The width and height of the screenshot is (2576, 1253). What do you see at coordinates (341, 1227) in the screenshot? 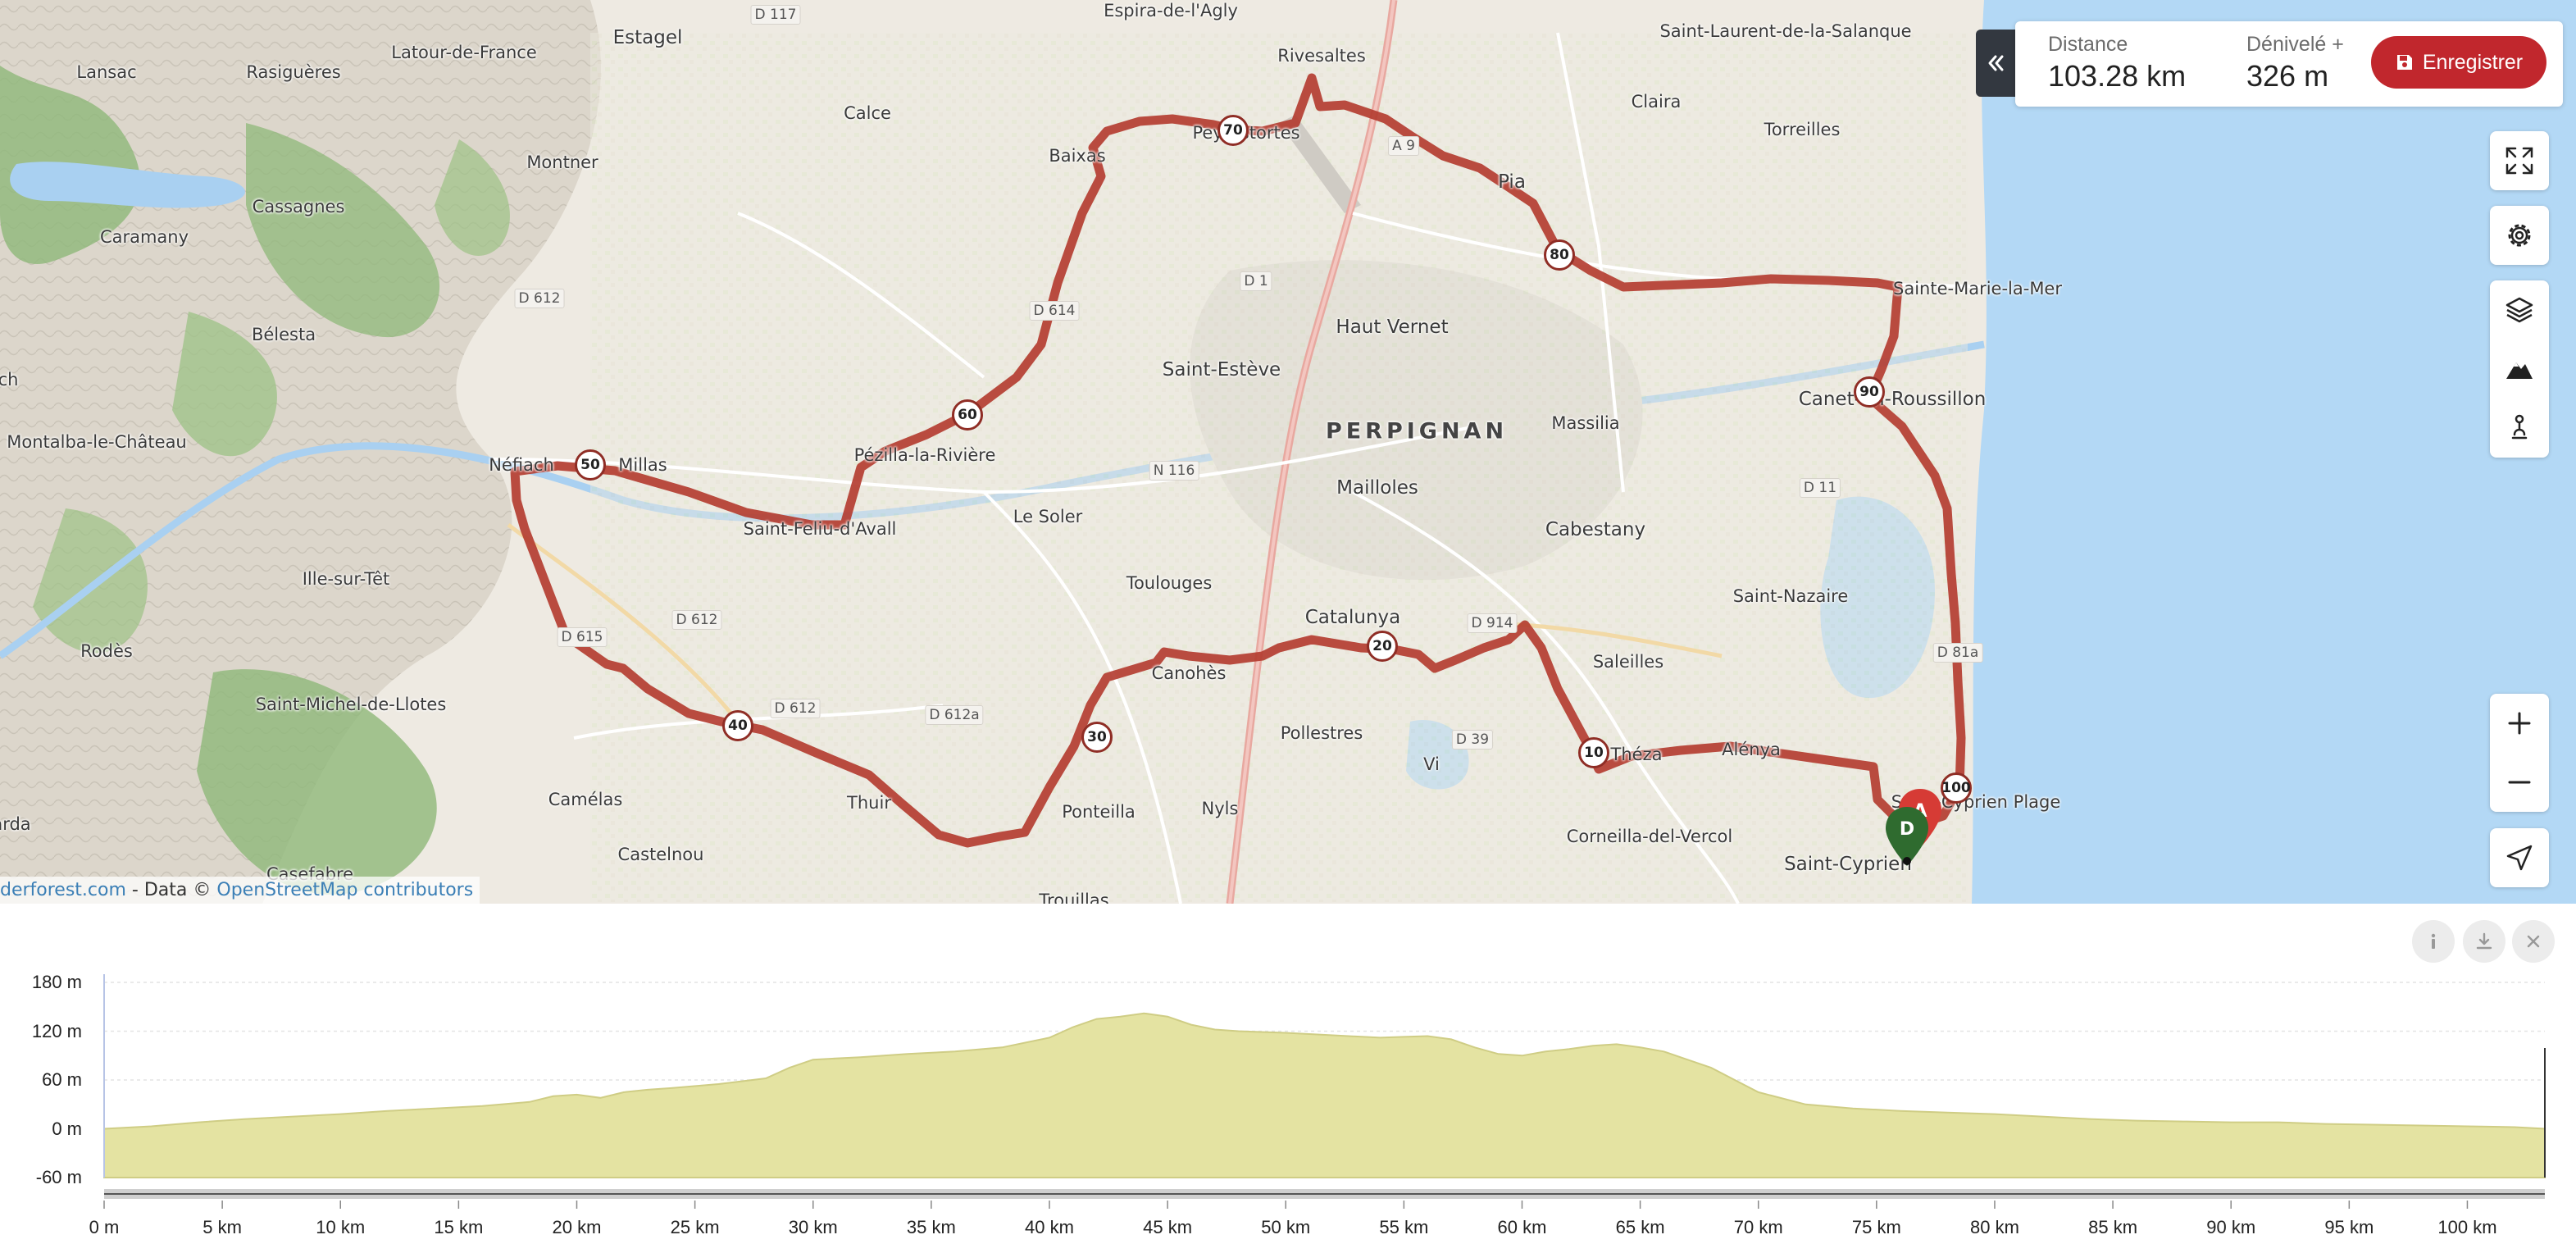
I see `x-tick-label: 10 km` at bounding box center [341, 1227].